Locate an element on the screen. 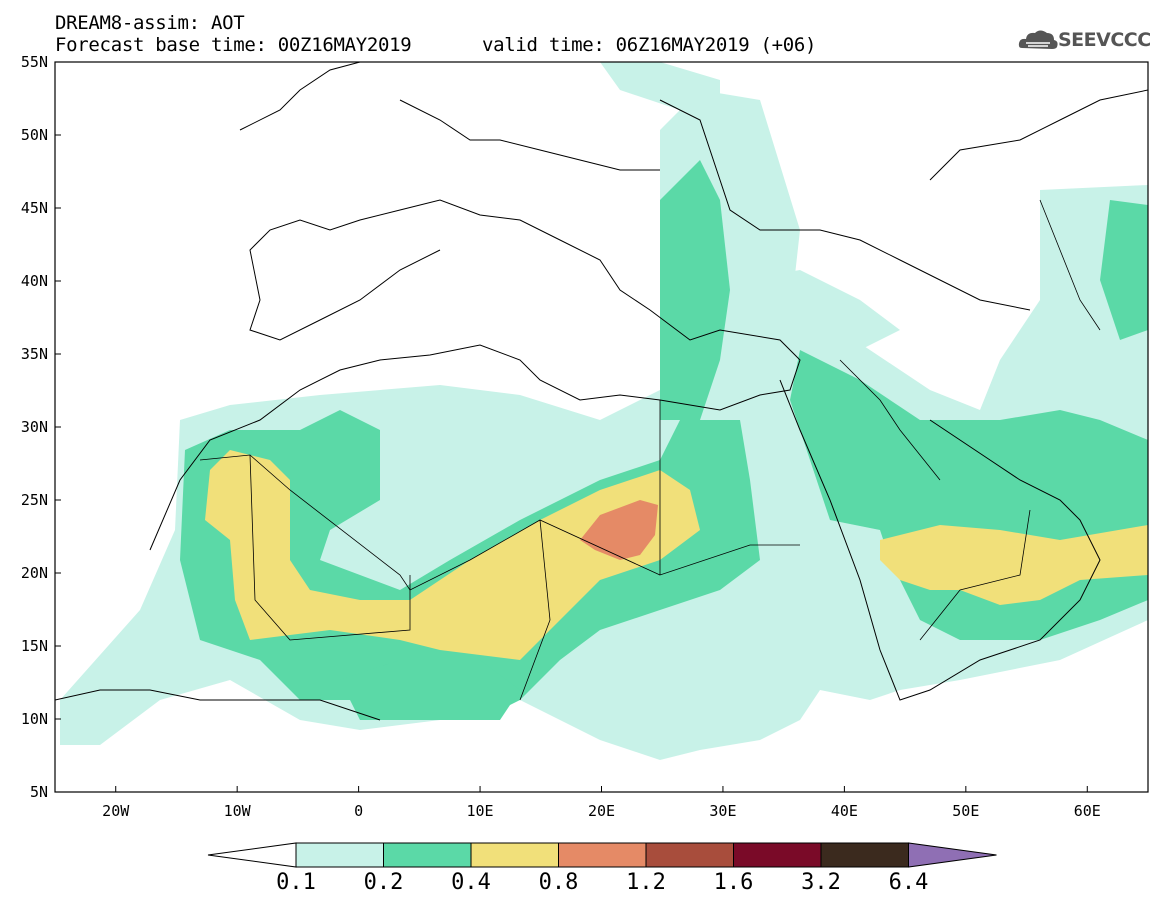 The image size is (1165, 905). lon-tick-label: 0 is located at coordinates (359, 811).